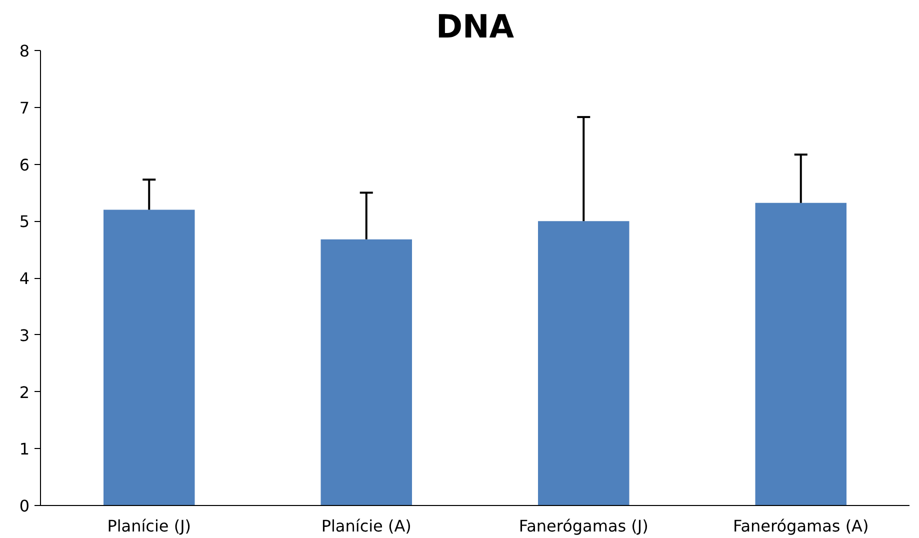 This screenshot has height=538, width=919. What do you see at coordinates (24, 222) in the screenshot?
I see `y-tick-label: 5` at bounding box center [24, 222].